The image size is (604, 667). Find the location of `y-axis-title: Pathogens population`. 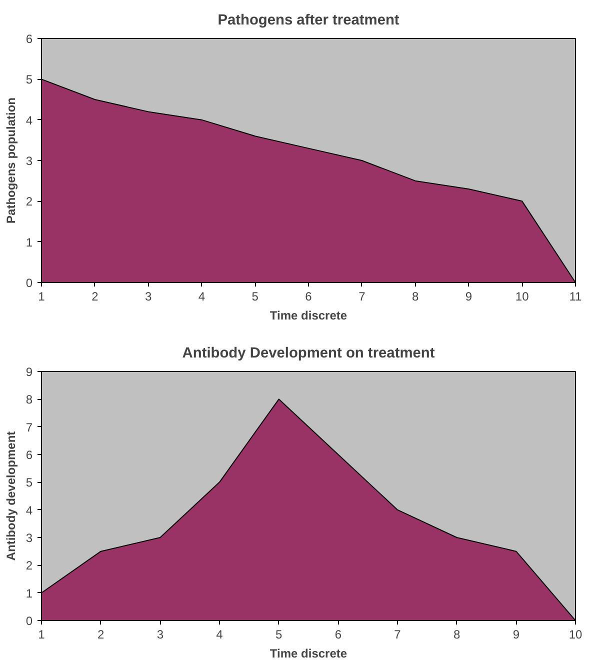

y-axis-title: Pathogens population is located at coordinates (11, 160).